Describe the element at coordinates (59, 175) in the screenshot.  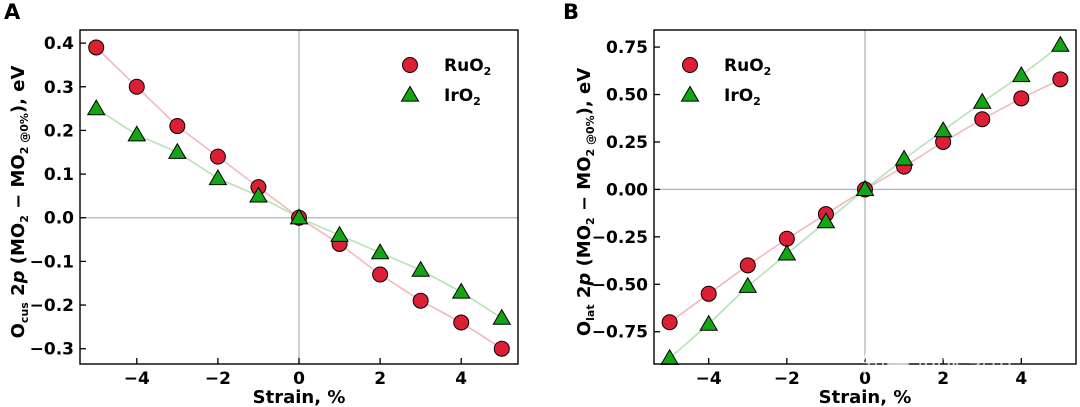
I see `y-tick-label: 0.1` at that location.